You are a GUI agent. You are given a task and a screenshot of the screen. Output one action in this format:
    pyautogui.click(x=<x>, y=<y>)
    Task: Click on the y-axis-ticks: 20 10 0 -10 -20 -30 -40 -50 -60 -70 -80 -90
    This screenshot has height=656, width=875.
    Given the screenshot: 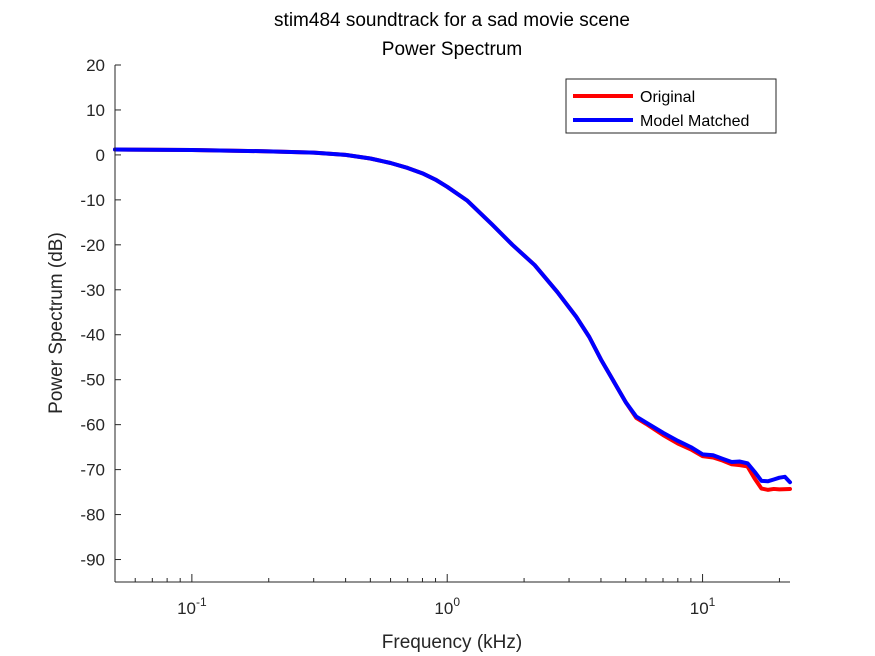 What is the action you would take?
    pyautogui.click(x=100, y=313)
    